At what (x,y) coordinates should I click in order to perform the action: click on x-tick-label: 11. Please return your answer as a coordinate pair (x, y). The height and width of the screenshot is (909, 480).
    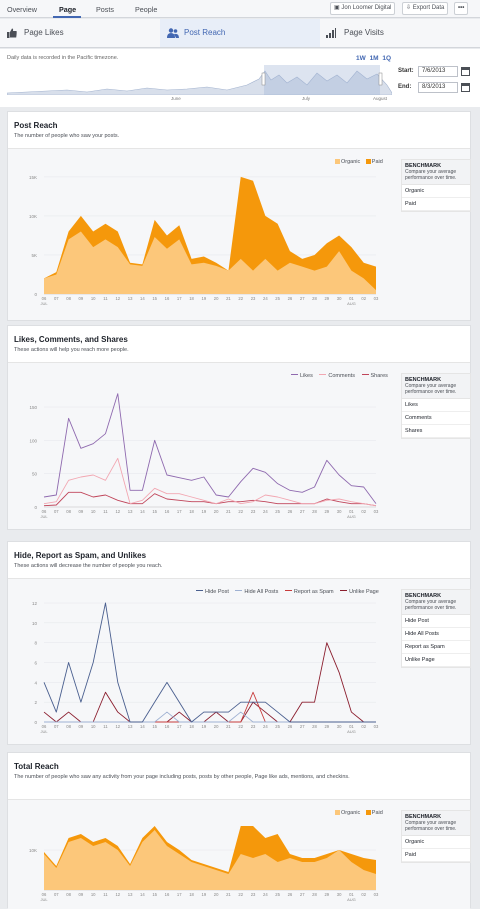
    Looking at the image, I should click on (105, 894).